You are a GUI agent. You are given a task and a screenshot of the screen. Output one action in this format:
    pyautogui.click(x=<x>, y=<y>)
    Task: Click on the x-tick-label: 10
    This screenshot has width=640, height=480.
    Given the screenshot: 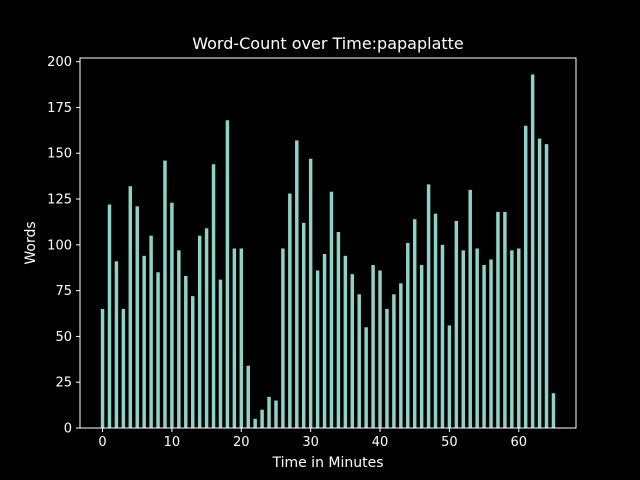 What is the action you would take?
    pyautogui.click(x=172, y=442)
    